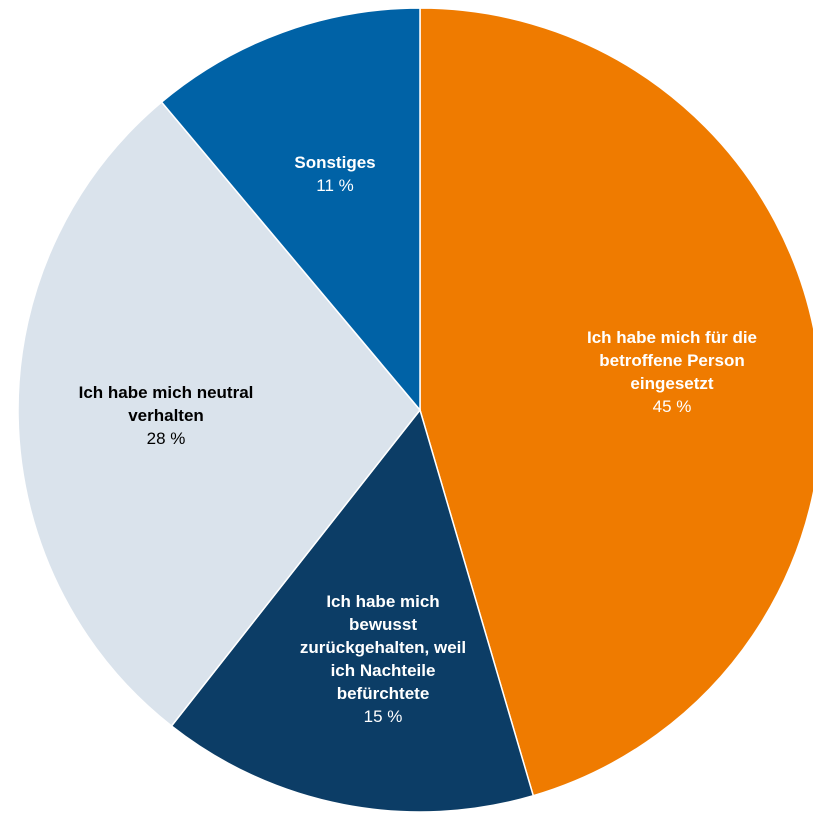 This screenshot has height=818, width=813. What do you see at coordinates (383, 624) in the screenshot?
I see `slice-category-line: bewusst` at bounding box center [383, 624].